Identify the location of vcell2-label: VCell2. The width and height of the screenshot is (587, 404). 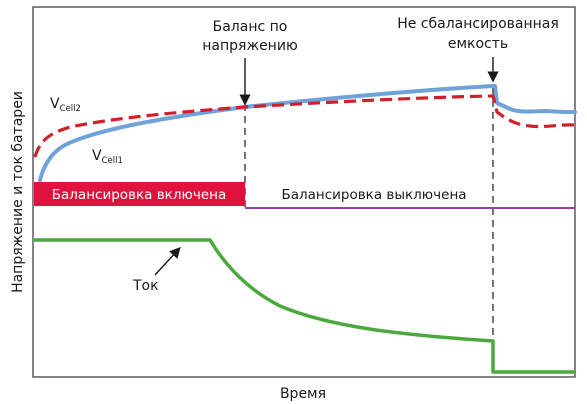
(65, 105).